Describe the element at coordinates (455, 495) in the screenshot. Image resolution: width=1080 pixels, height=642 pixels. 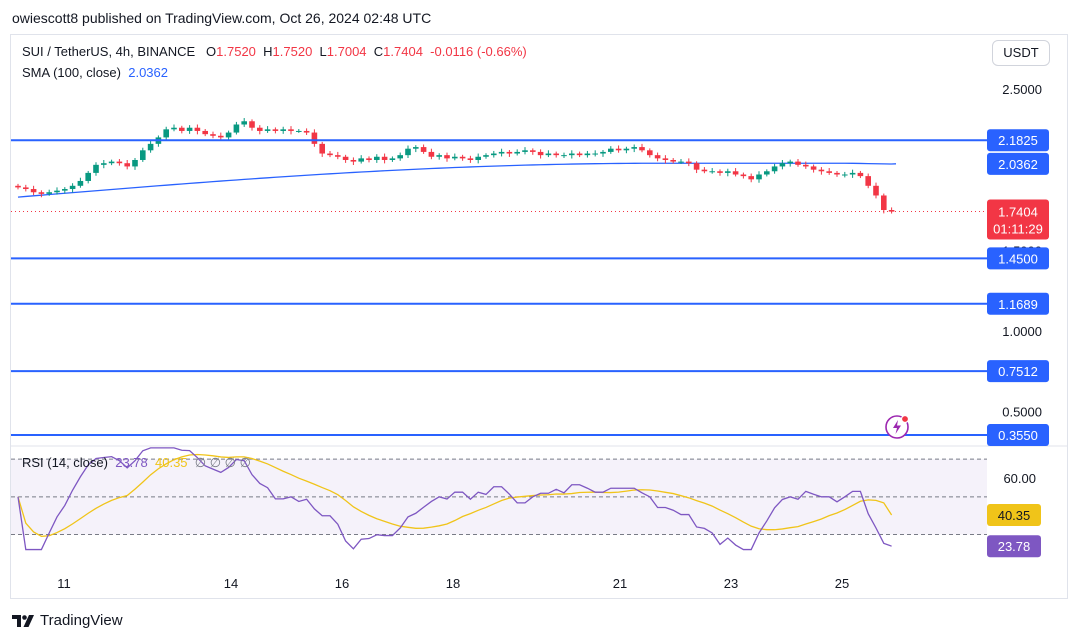
I see `rsi-ma-line` at that location.